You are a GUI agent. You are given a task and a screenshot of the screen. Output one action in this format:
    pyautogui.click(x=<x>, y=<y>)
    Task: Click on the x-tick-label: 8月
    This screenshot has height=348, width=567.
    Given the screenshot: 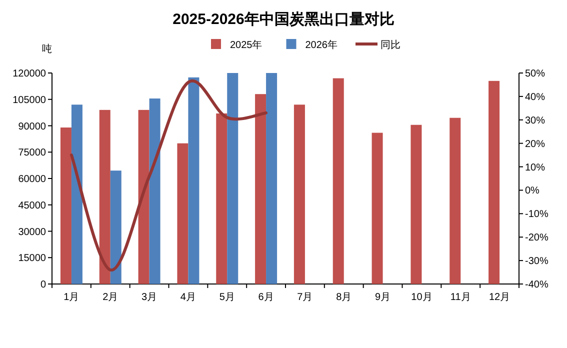 What is the action you would take?
    pyautogui.click(x=344, y=297)
    